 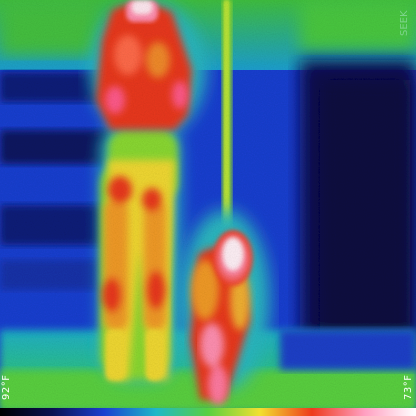 I want to click on watermark-text: SEEK, so click(x=404, y=23).